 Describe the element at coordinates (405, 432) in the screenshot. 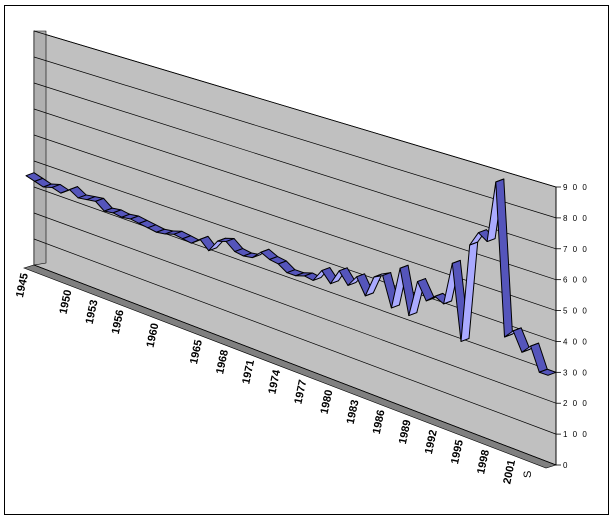

I see `x-tick-label: 1989` at that location.